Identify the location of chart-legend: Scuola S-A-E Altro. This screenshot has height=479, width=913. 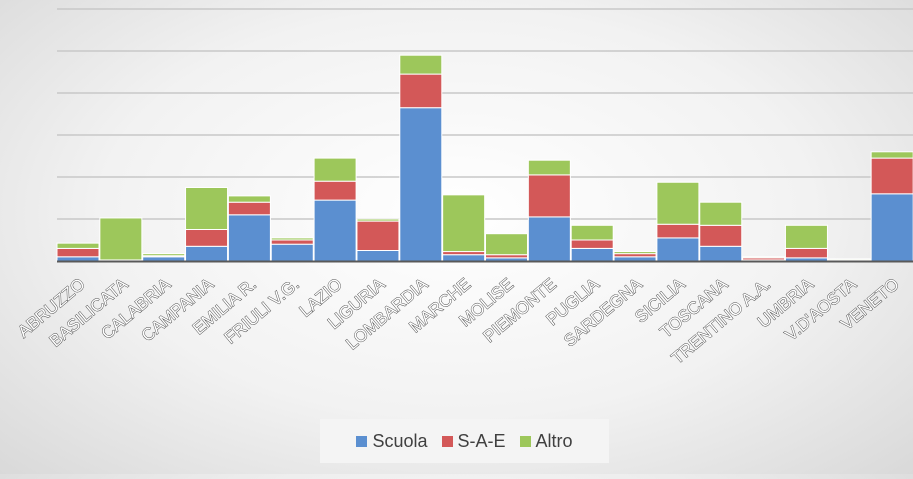
(464, 441).